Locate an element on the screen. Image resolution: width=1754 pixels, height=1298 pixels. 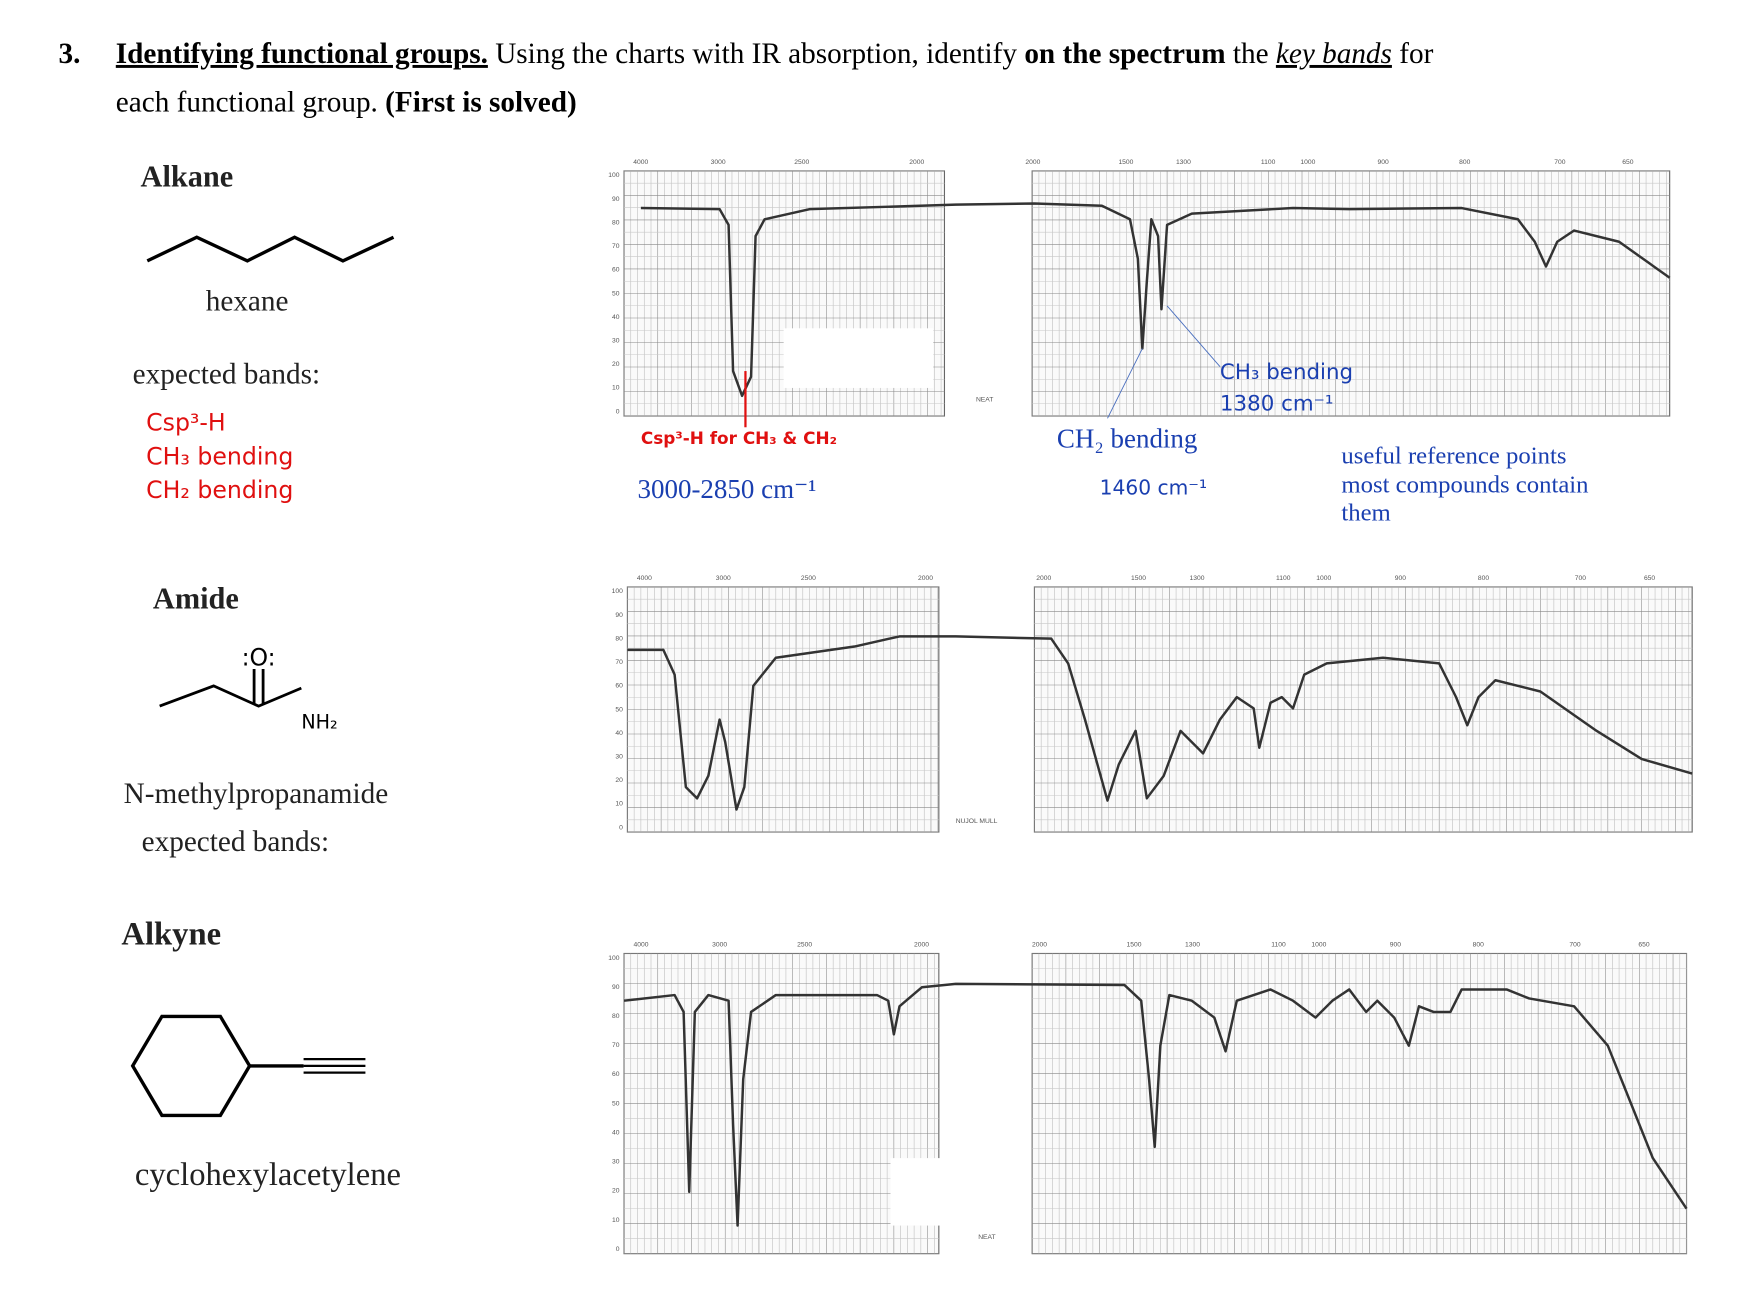
expected-band: CH₂ bending is located at coordinates (219, 490).